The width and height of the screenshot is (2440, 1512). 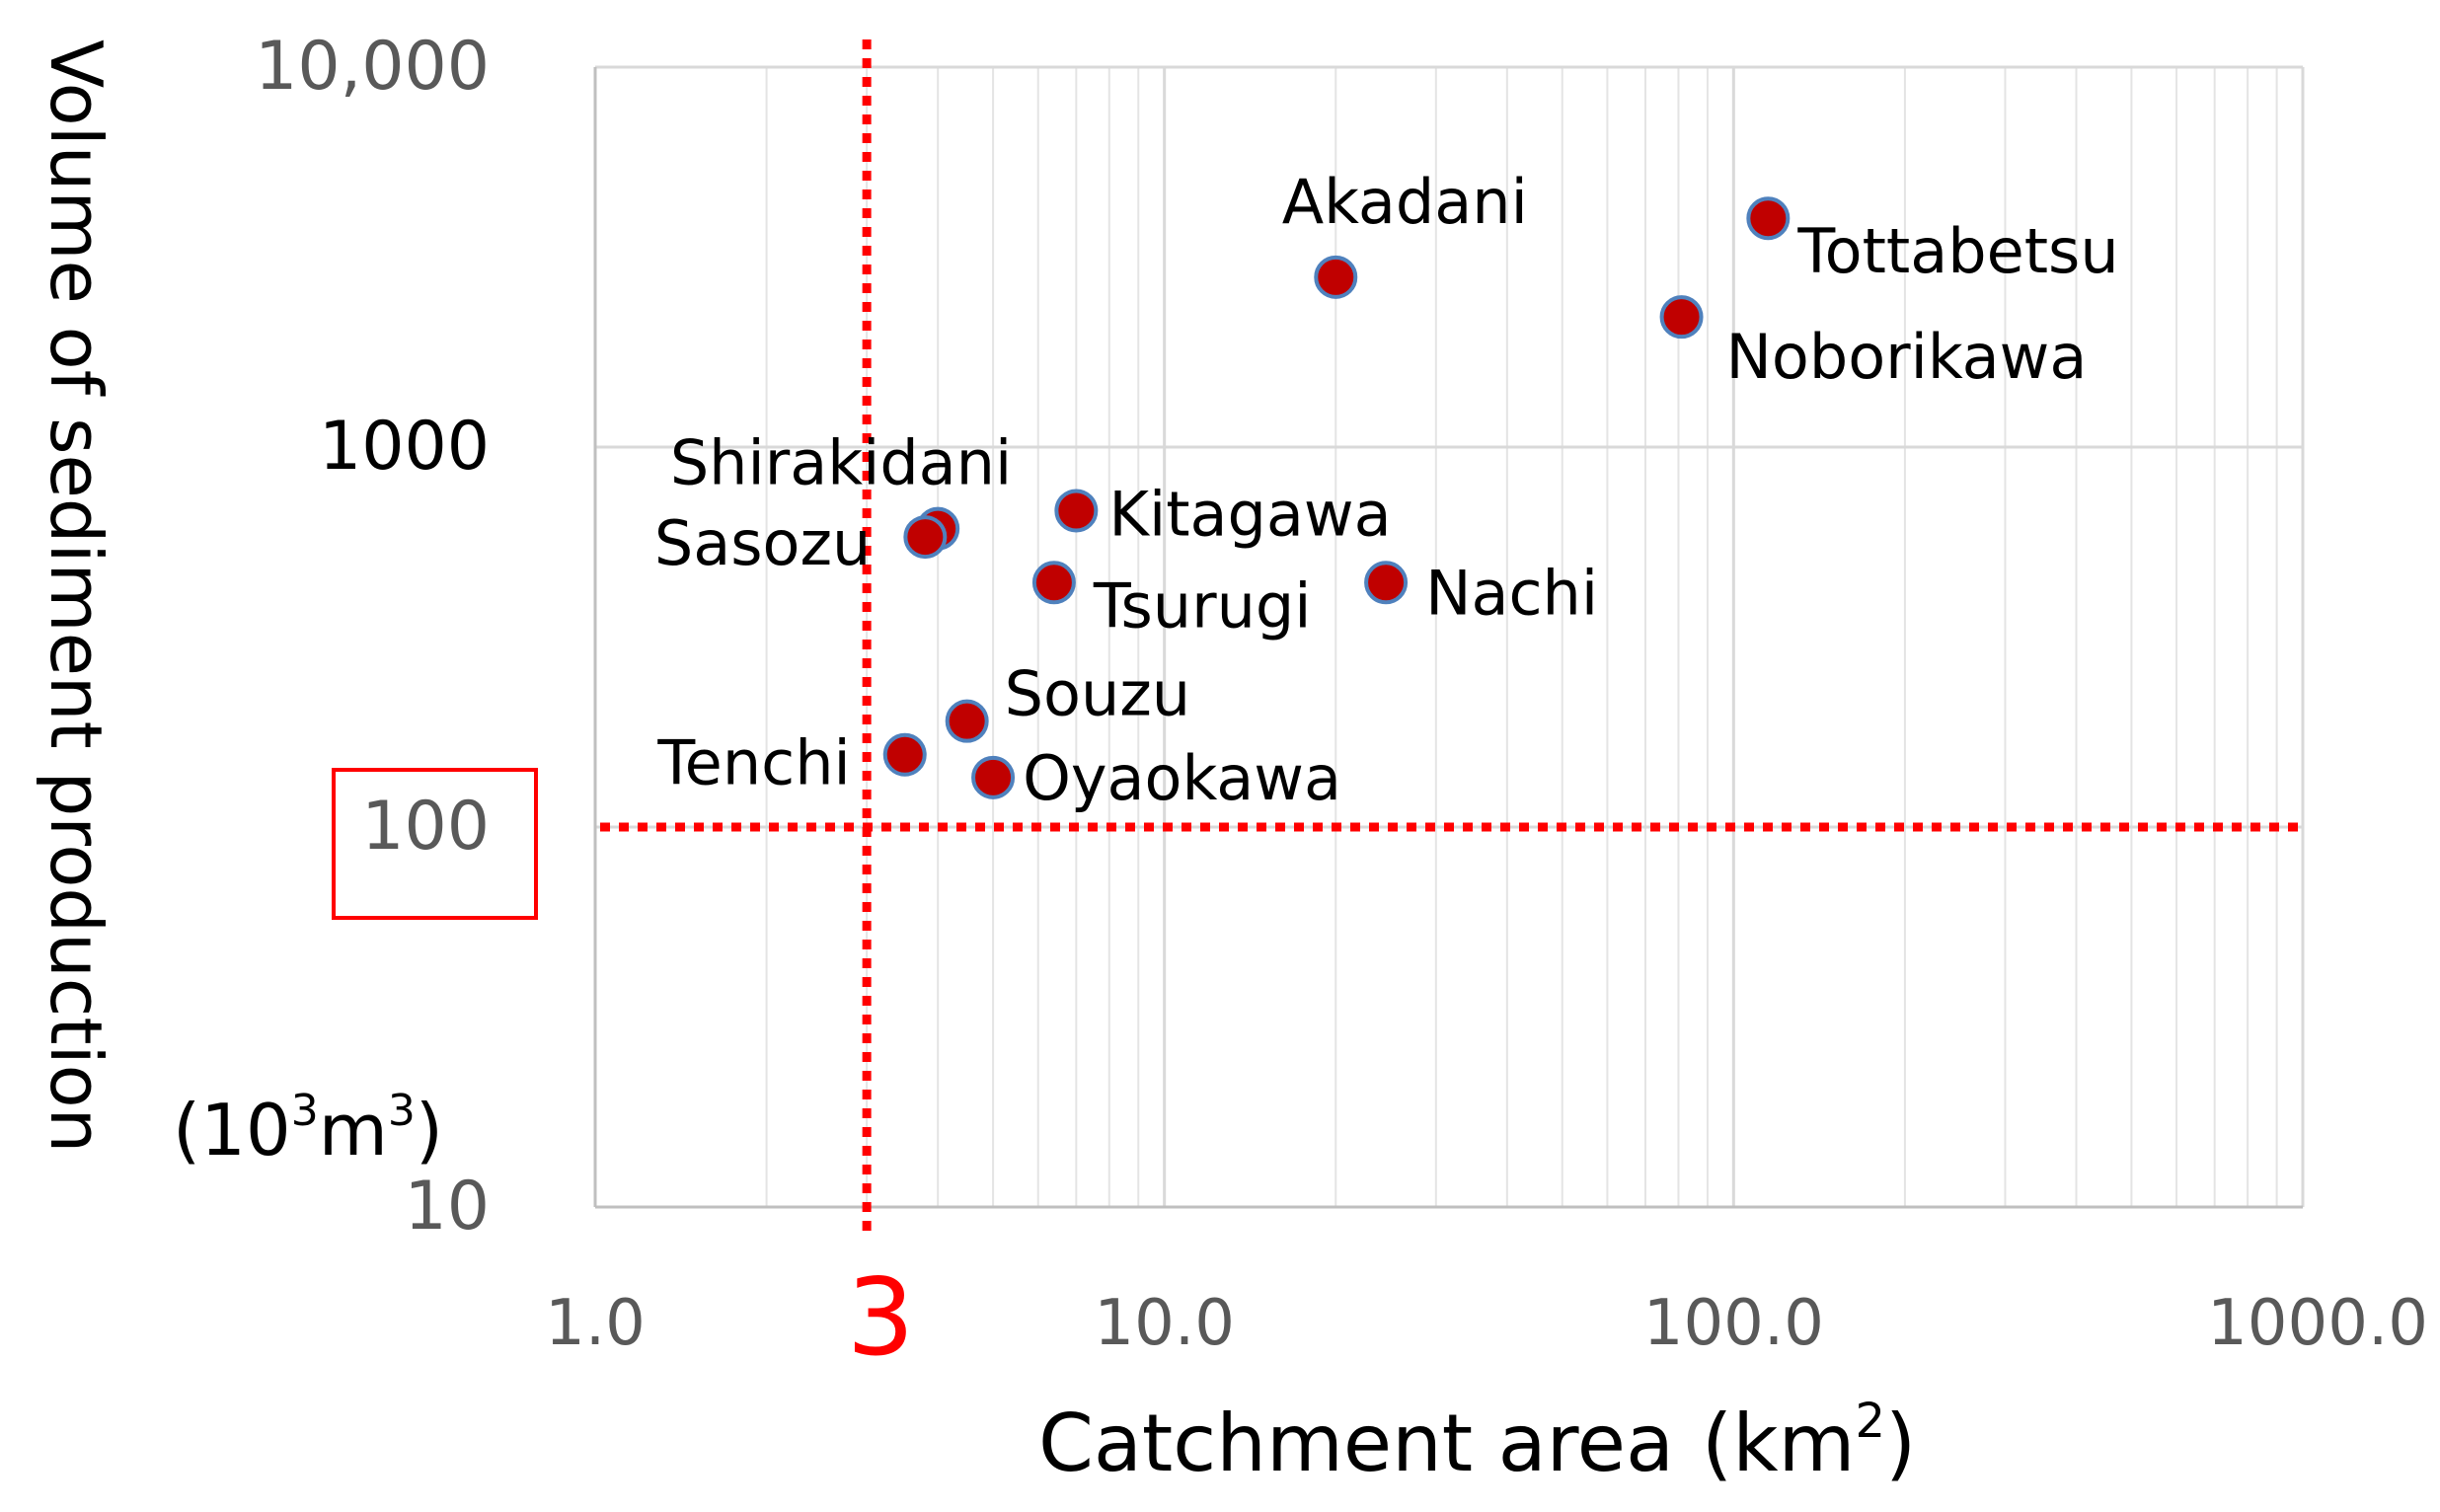 What do you see at coordinates (994, 777) in the screenshot?
I see `data-point-oyaokawa` at bounding box center [994, 777].